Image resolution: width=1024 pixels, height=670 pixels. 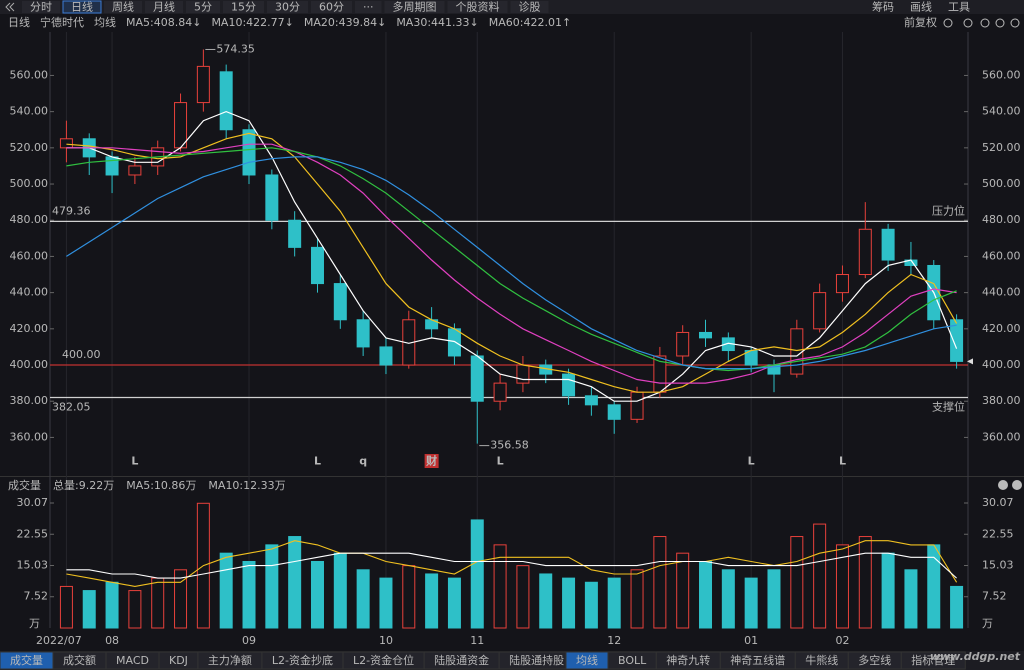 I want to click on toolbar-tab: 分时, so click(x=41, y=7).